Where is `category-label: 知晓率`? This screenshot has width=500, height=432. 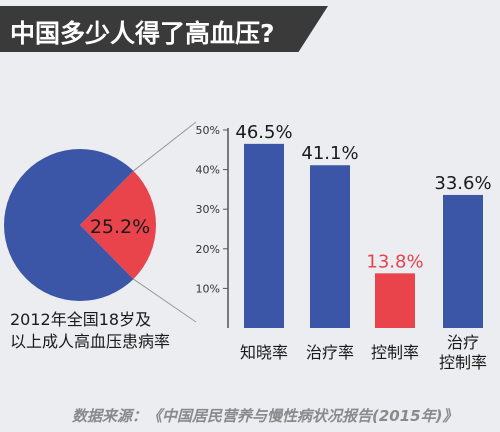
category-label: 知晓率 is located at coordinates (264, 352).